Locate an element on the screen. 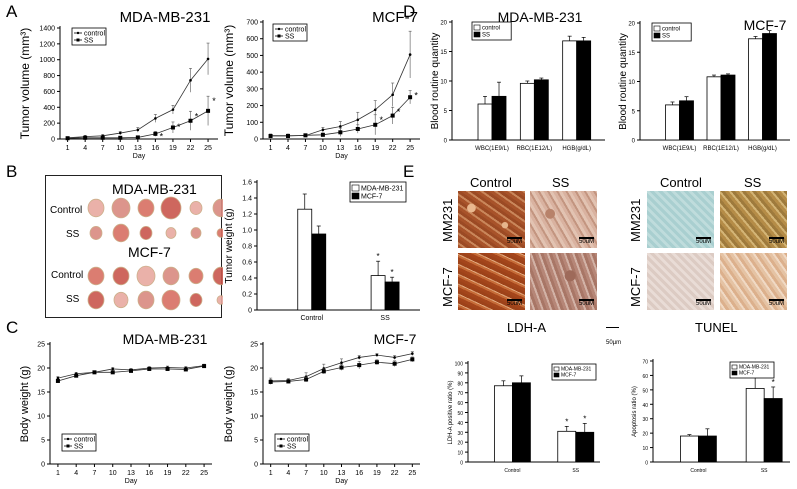 This screenshot has height=489, width=797. legend-marker-ss is located at coordinates (78, 40).